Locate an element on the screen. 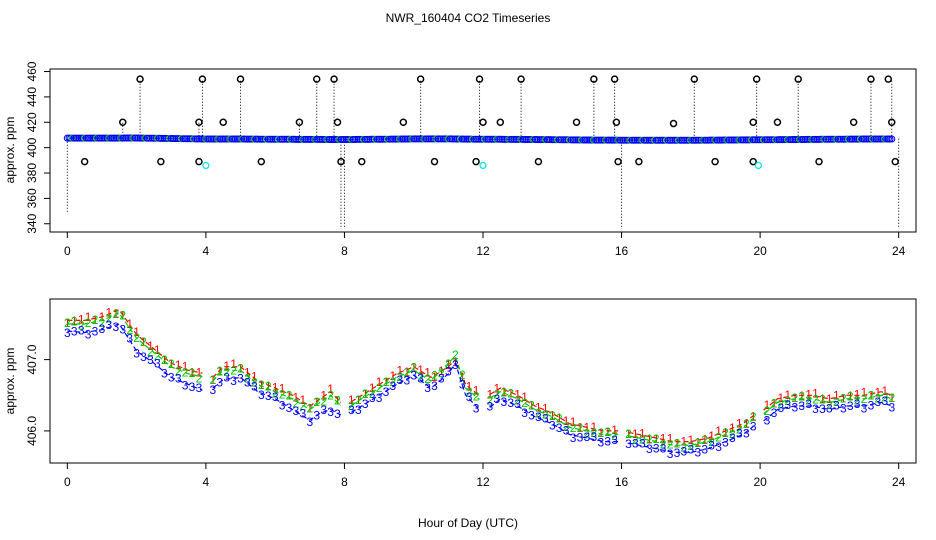 The width and height of the screenshot is (936, 540). y-axis: 406.0 407.0 is located at coordinates (37, 395).